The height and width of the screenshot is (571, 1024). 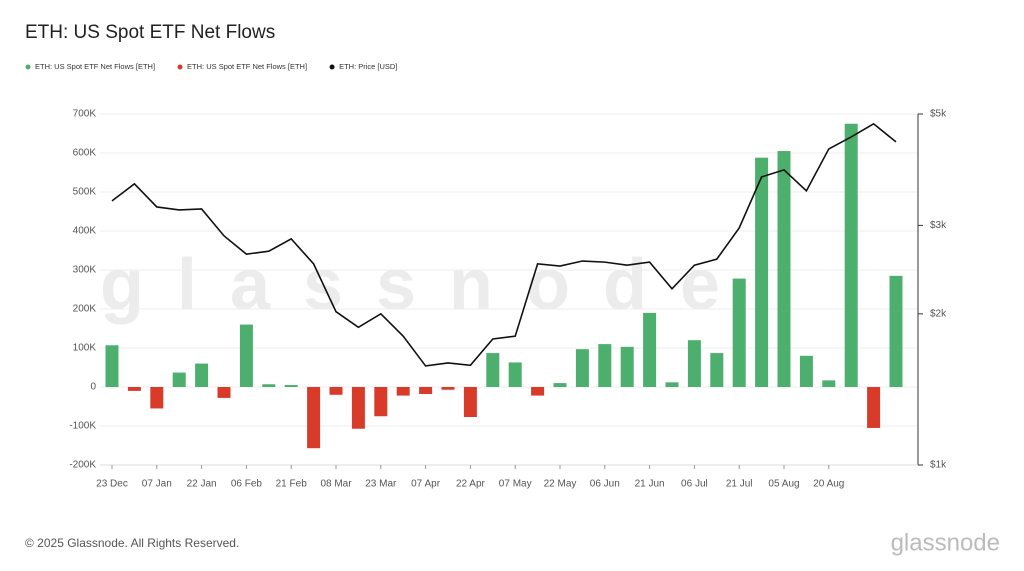 I want to click on x-tick-label: 07 Apr, so click(x=426, y=484).